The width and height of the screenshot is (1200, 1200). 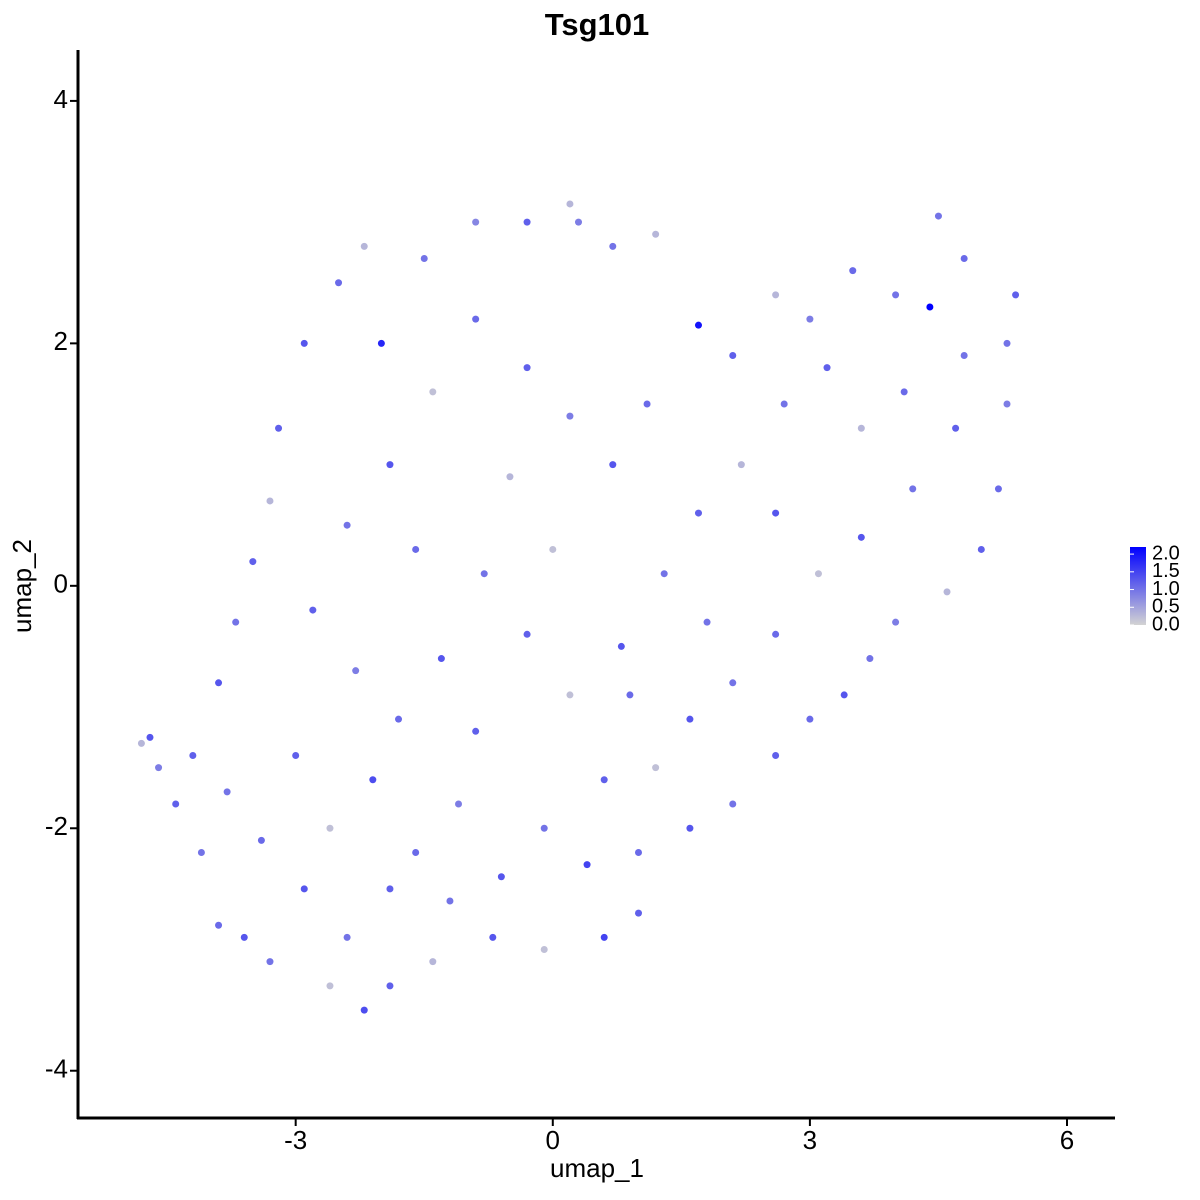 What do you see at coordinates (553, 1140) in the screenshot?
I see `x-tick-label: 0` at bounding box center [553, 1140].